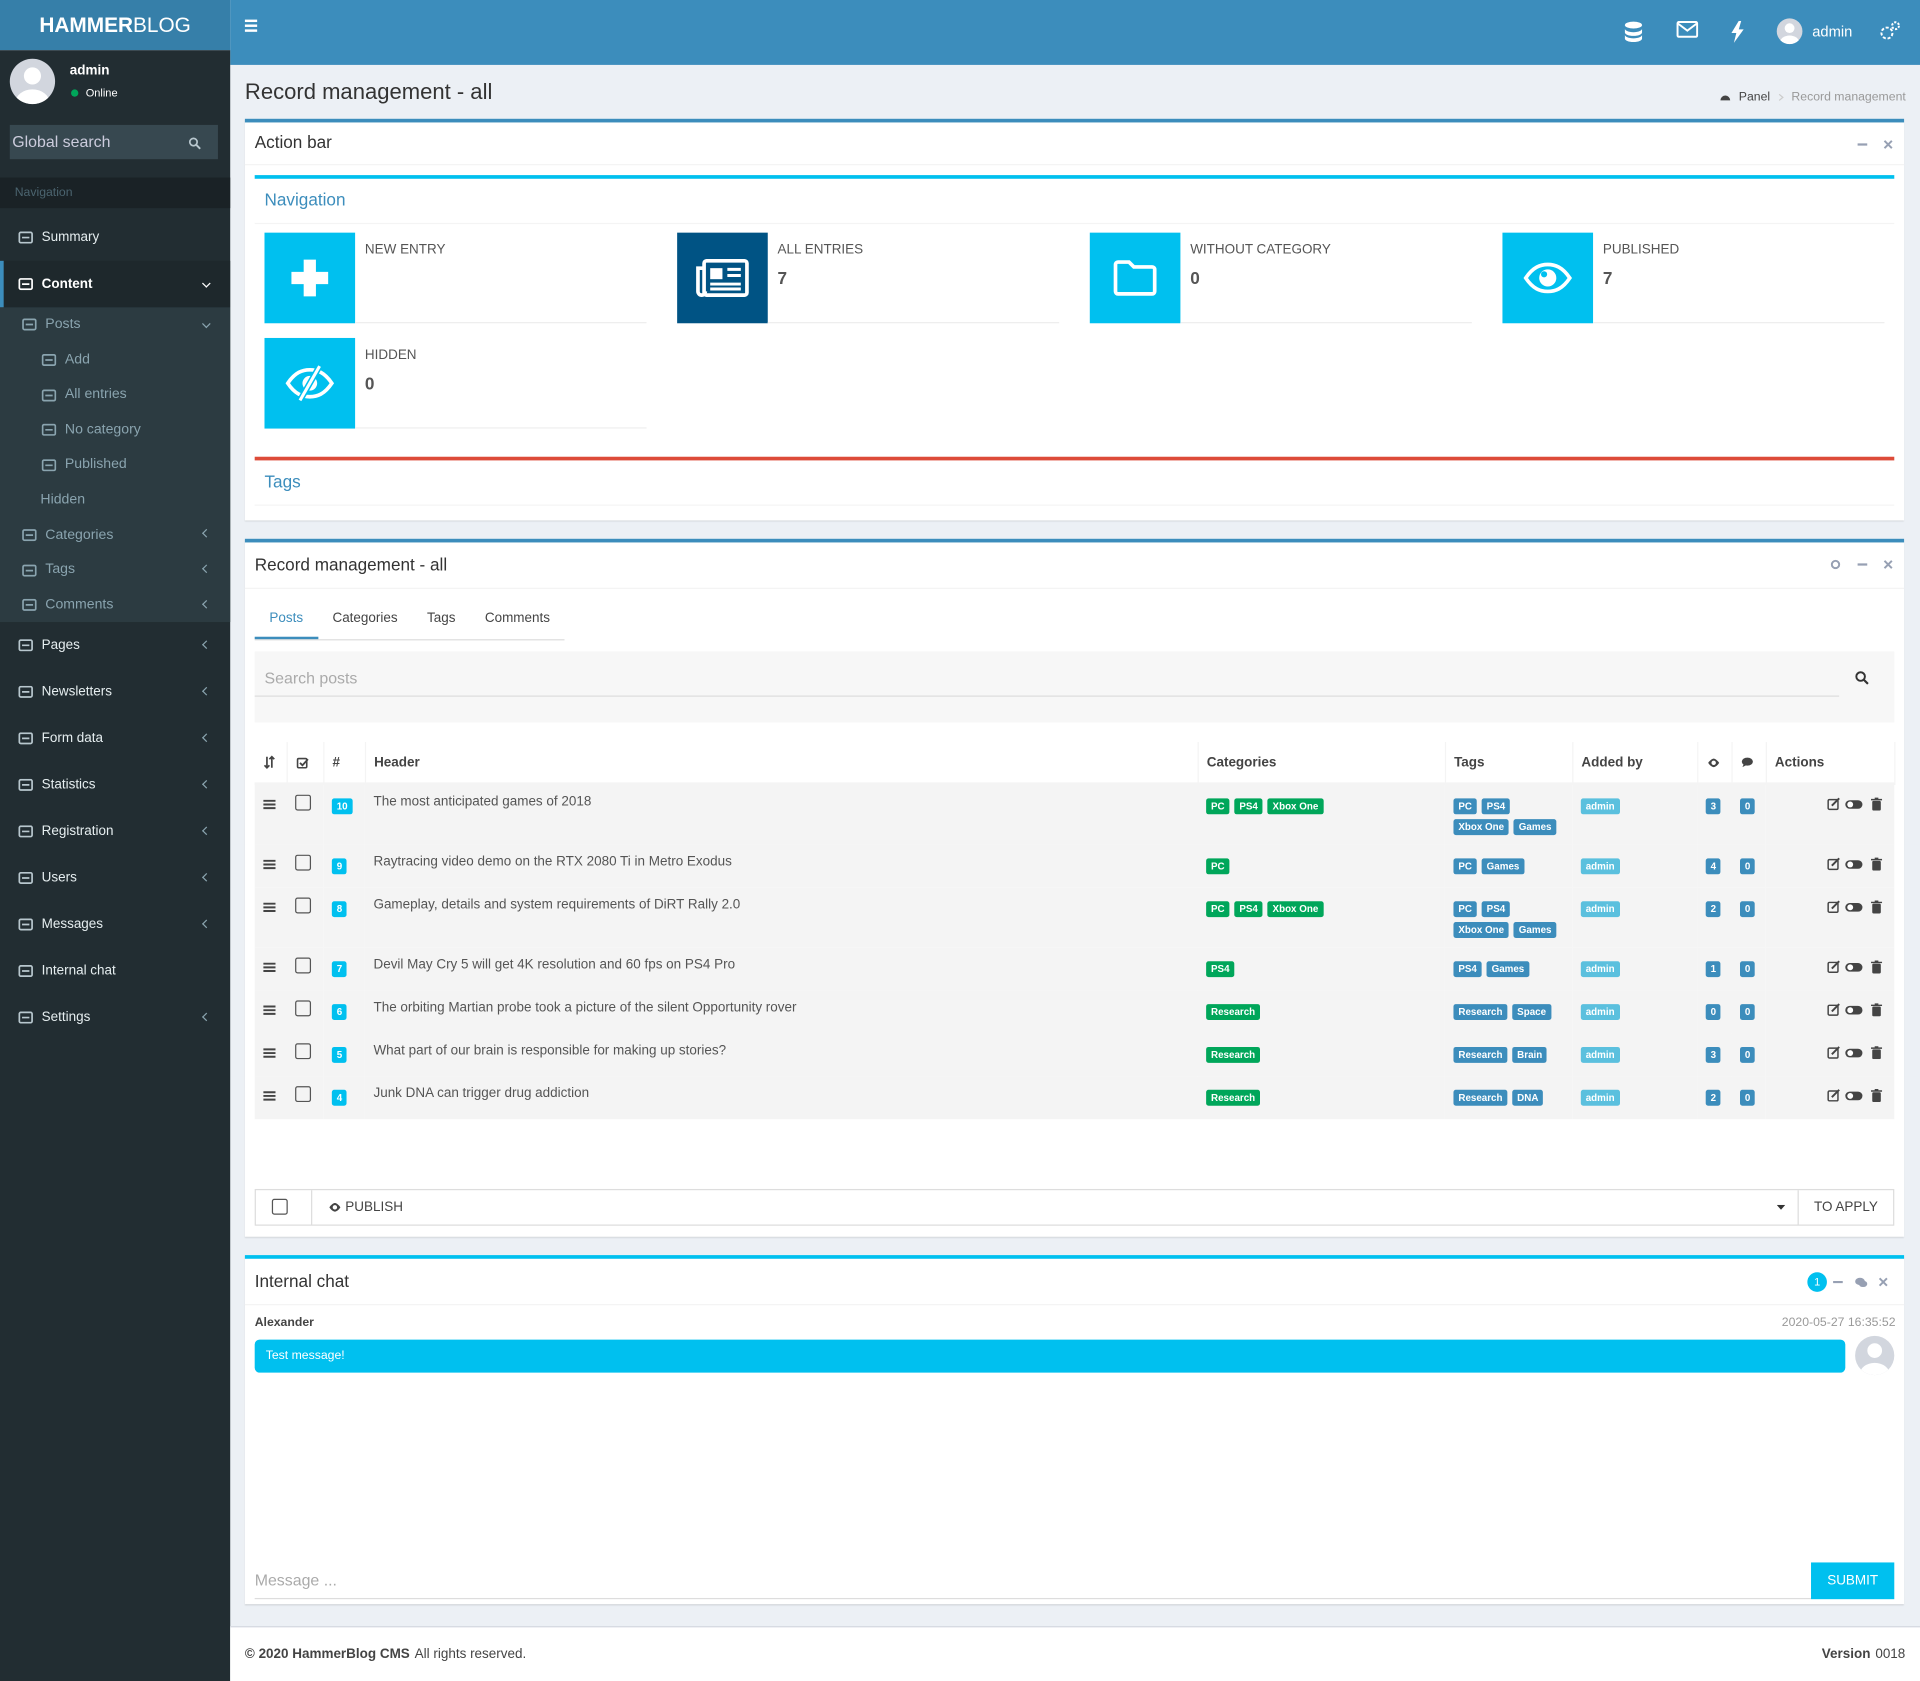 This screenshot has height=1681, width=1920. What do you see at coordinates (251, 25) in the screenshot?
I see `menu-toggle` at bounding box center [251, 25].